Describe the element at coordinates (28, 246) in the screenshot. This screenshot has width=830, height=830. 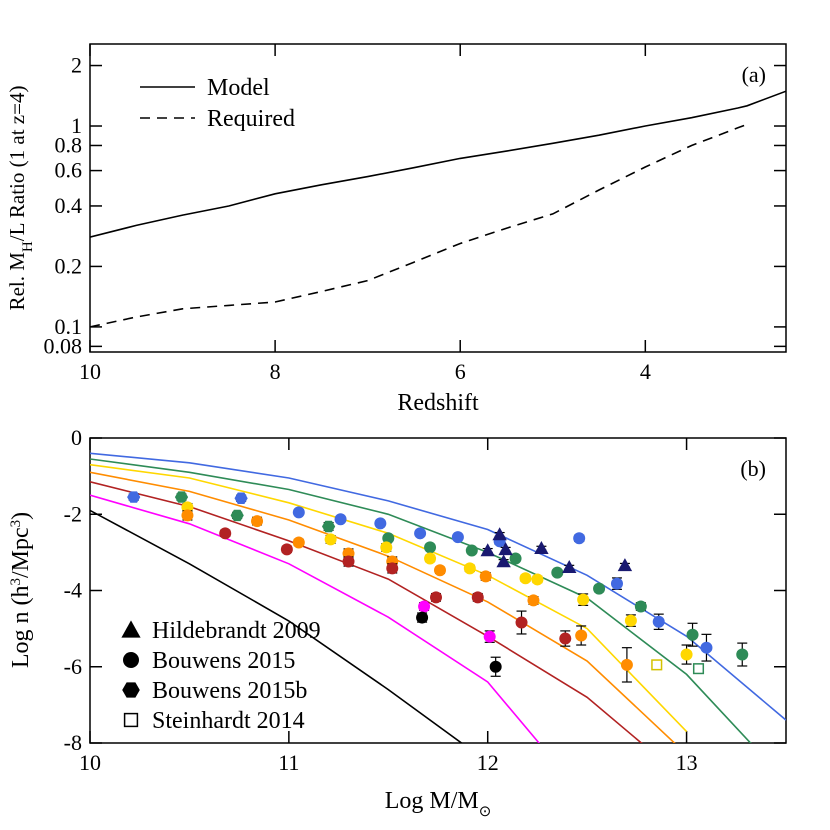
I see `axis-label-part: H` at that location.